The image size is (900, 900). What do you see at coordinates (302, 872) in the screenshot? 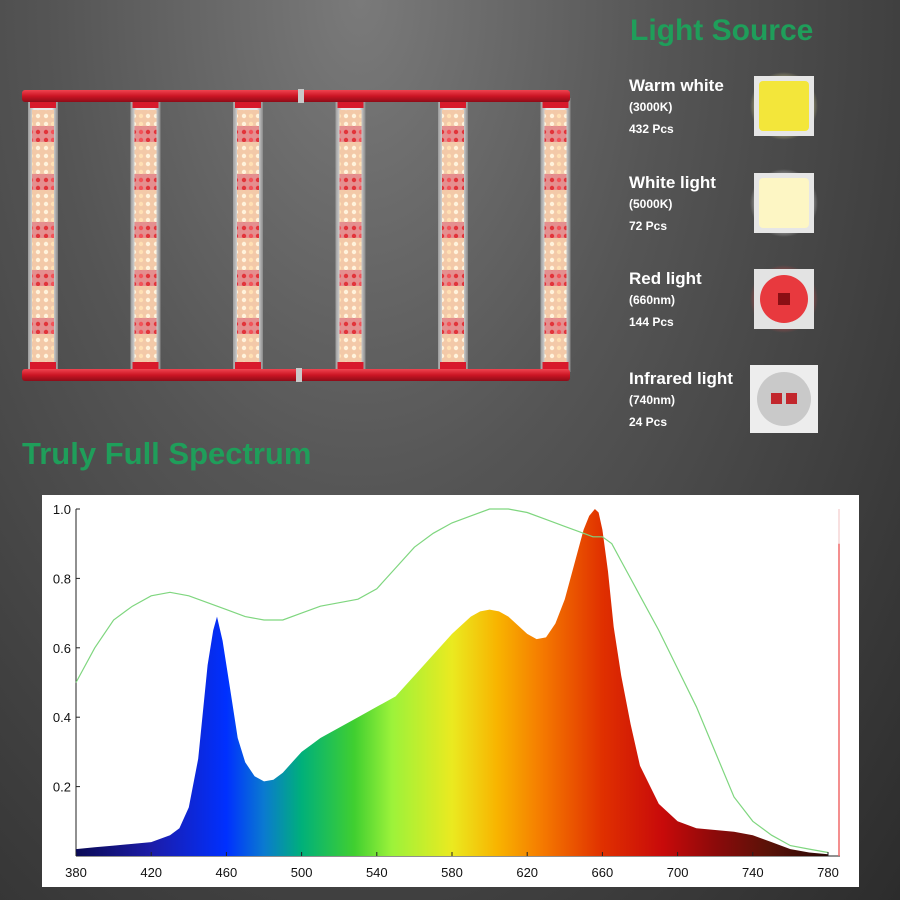
I see `x-tick-label: 500` at bounding box center [302, 872].